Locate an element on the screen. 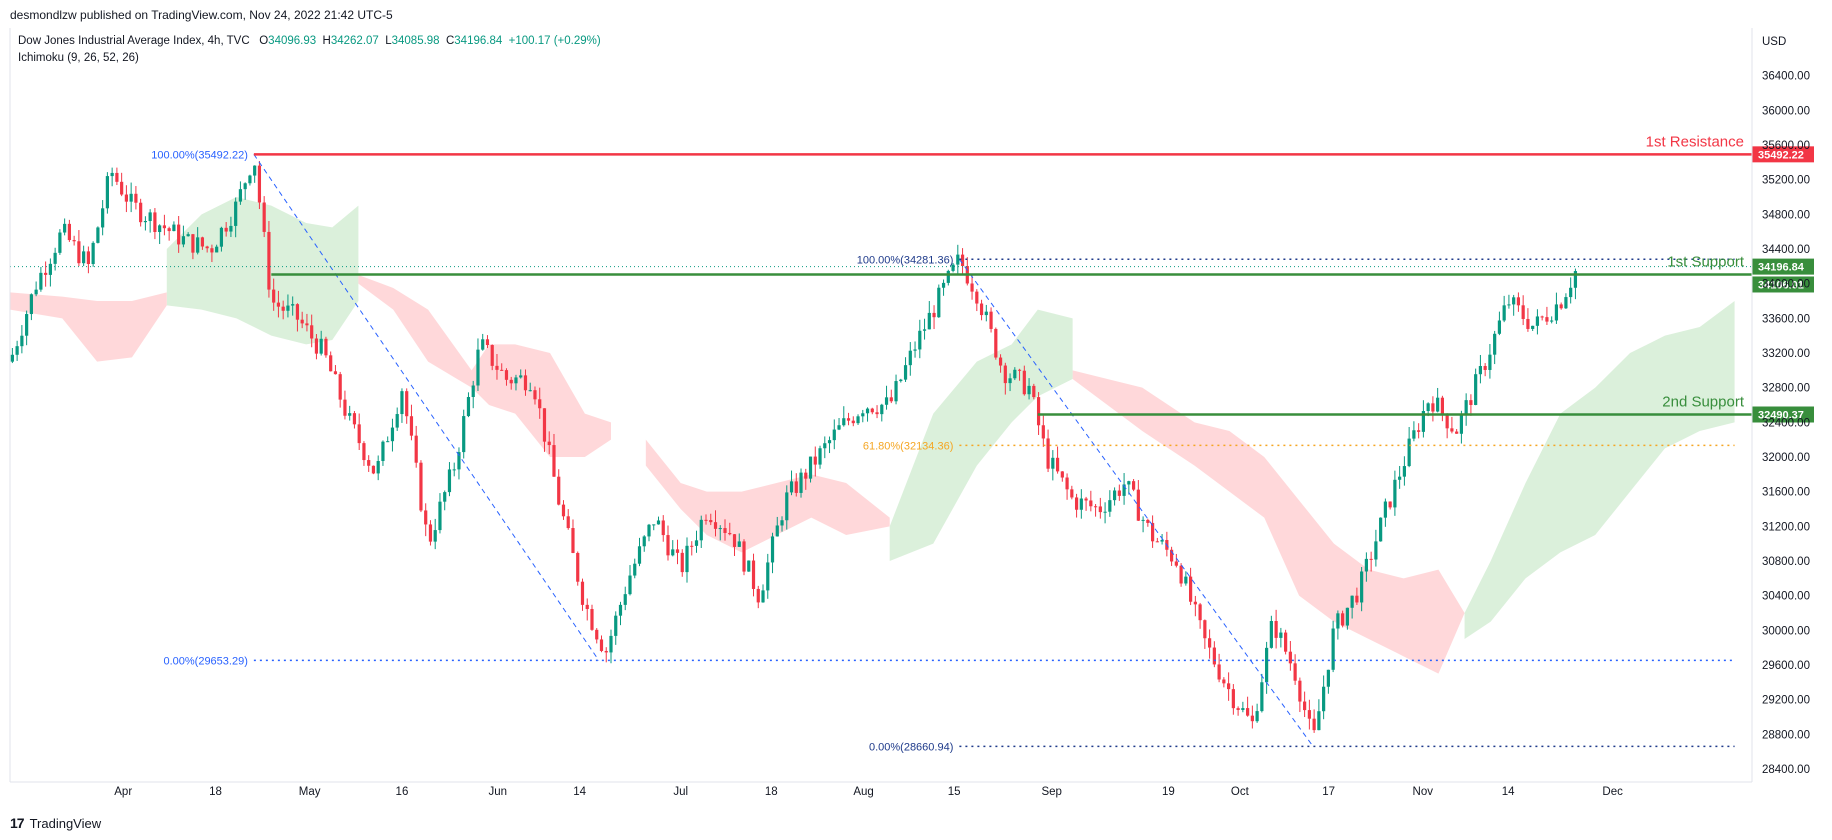 This screenshot has width=1832, height=840. time-tick-label: 14 is located at coordinates (1508, 792).